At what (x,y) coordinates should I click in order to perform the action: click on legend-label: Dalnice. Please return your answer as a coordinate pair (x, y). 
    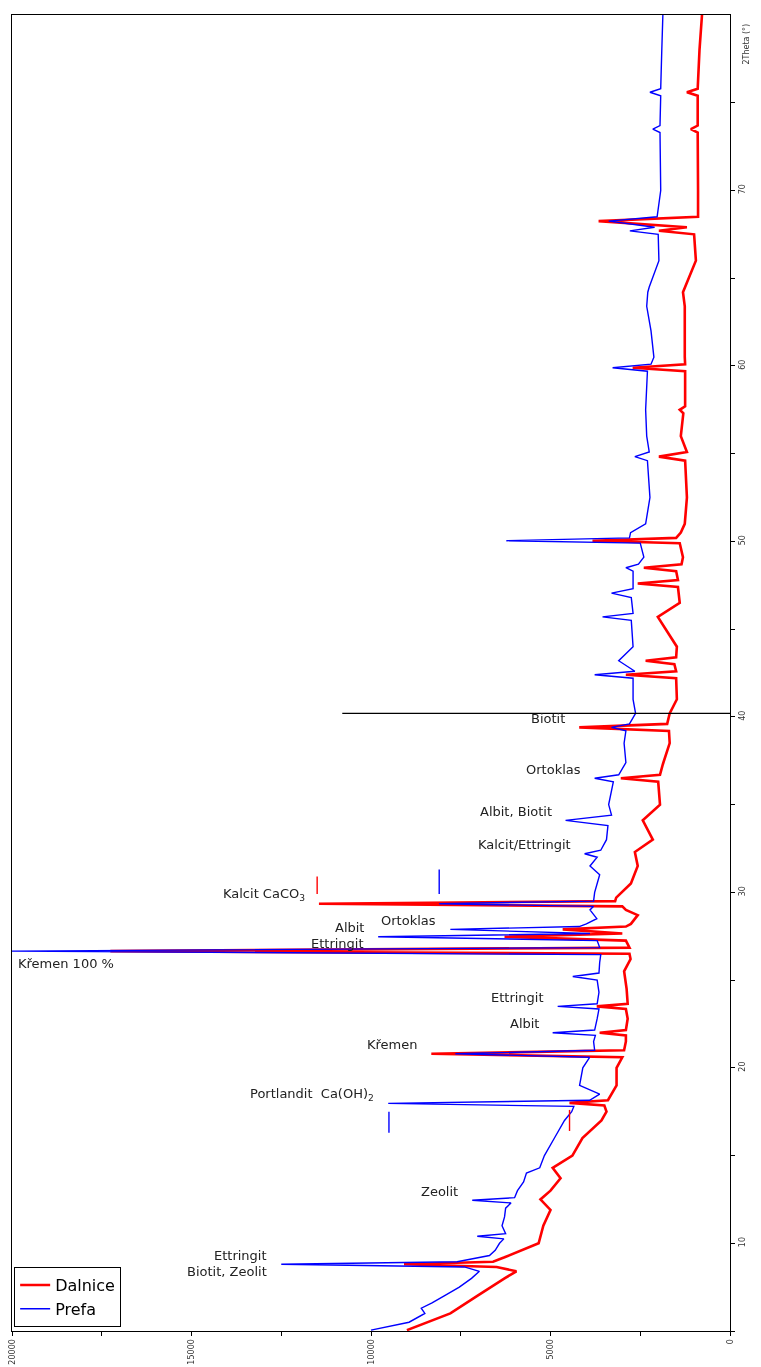
    Looking at the image, I should click on (85, 1286).